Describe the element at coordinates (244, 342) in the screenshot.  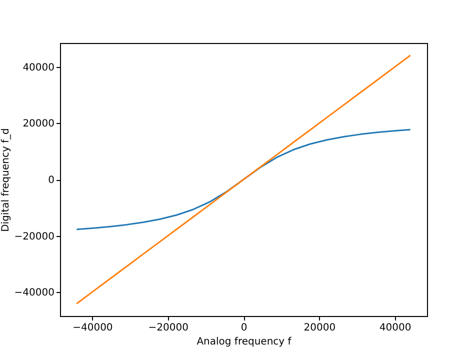
I see `x-axis-title: Analog frequency f` at that location.